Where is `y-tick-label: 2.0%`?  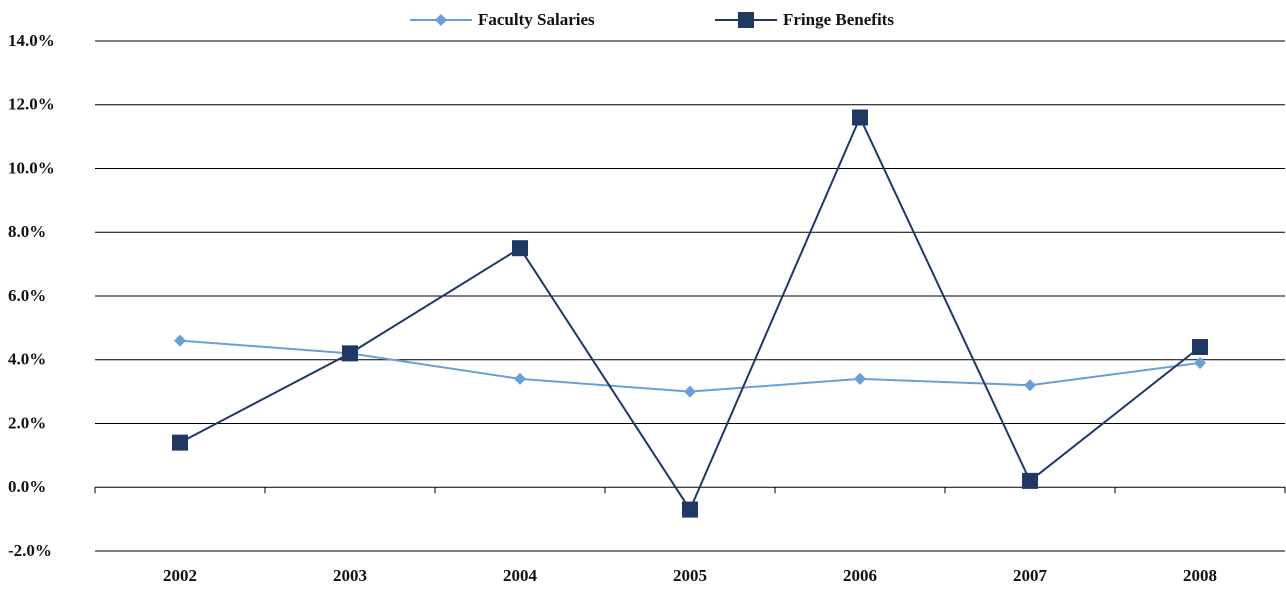 y-tick-label: 2.0% is located at coordinates (27, 422).